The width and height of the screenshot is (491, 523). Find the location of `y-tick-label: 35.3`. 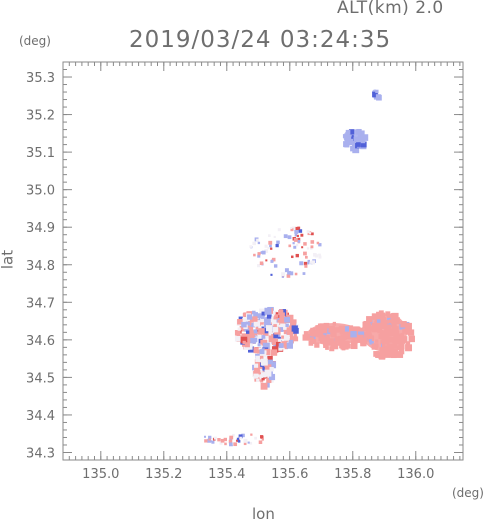

y-tick-label: 35.3 is located at coordinates (40, 78).